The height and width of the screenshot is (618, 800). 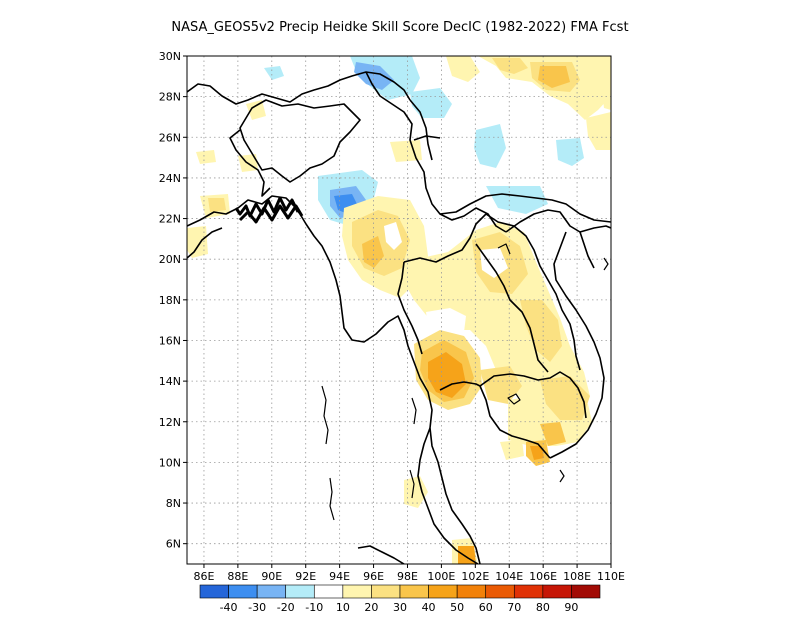 What do you see at coordinates (429, 607) in the screenshot?
I see `colorbar-label: 40` at bounding box center [429, 607].